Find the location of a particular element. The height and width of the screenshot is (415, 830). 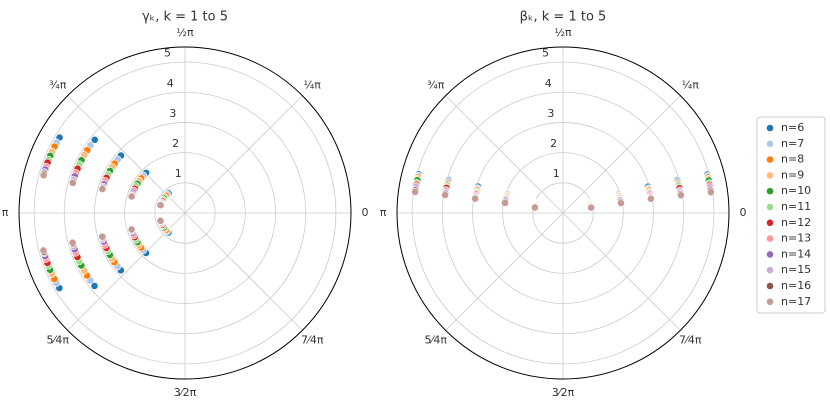

legend-label: n=11 is located at coordinates (796, 206).